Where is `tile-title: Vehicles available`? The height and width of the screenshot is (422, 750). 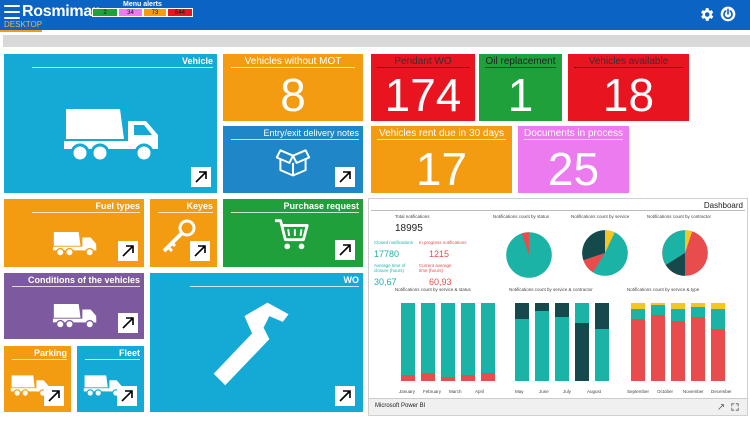
tile-title: Vehicles available is located at coordinates (628, 61).